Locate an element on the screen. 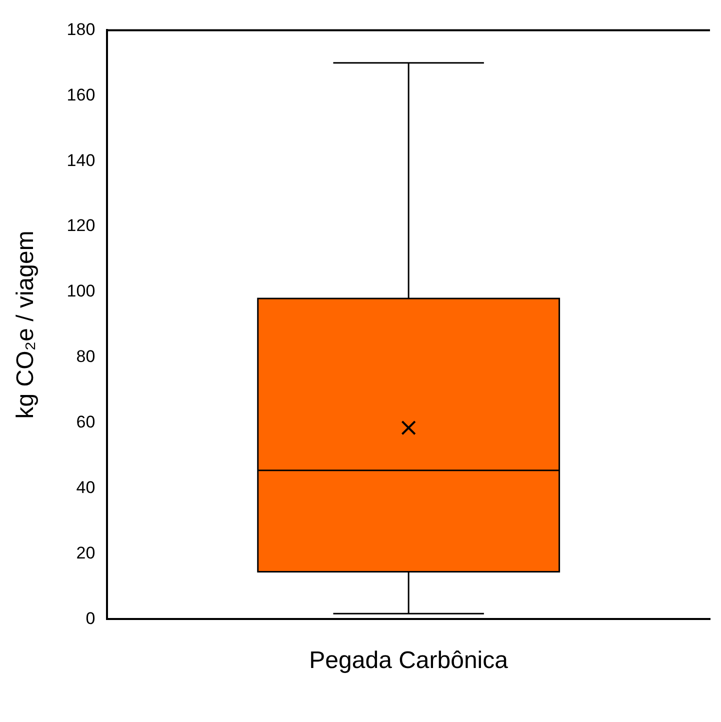 This screenshot has width=721, height=722. y-tick-label: 0 is located at coordinates (91, 618).